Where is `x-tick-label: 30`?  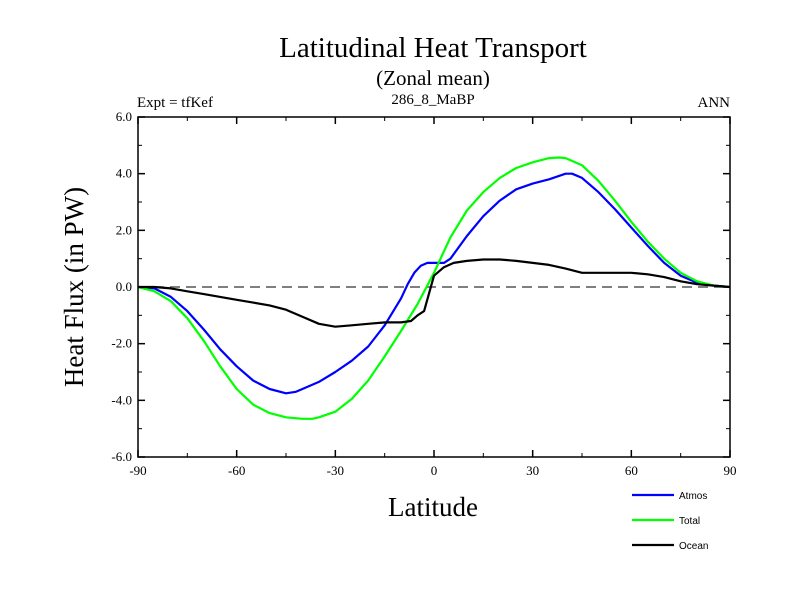 x-tick-label: 30 is located at coordinates (532, 470).